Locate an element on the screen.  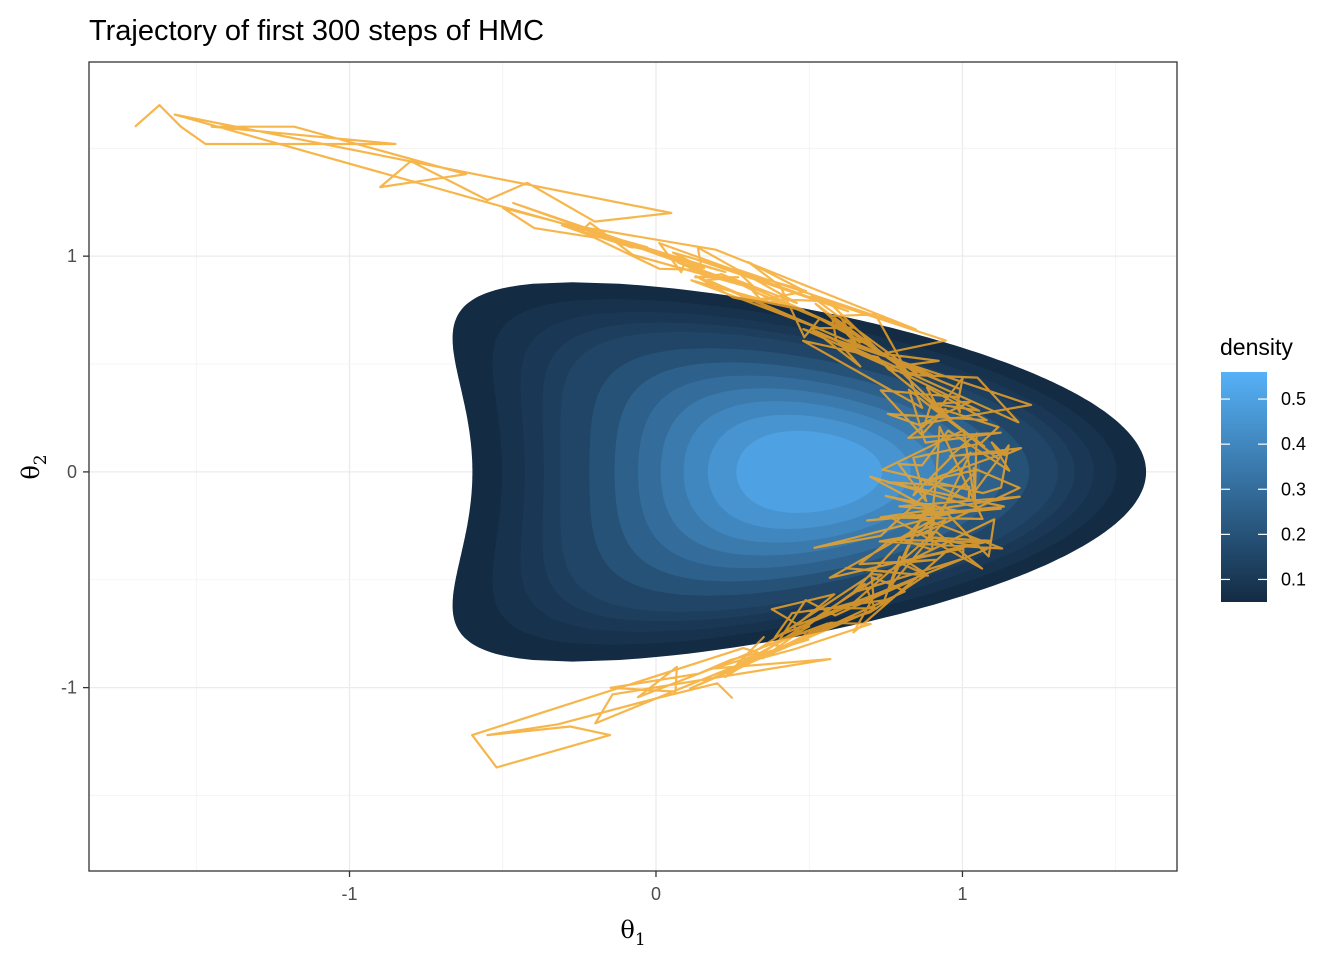
legend-colorbar is located at coordinates (1244, 487).